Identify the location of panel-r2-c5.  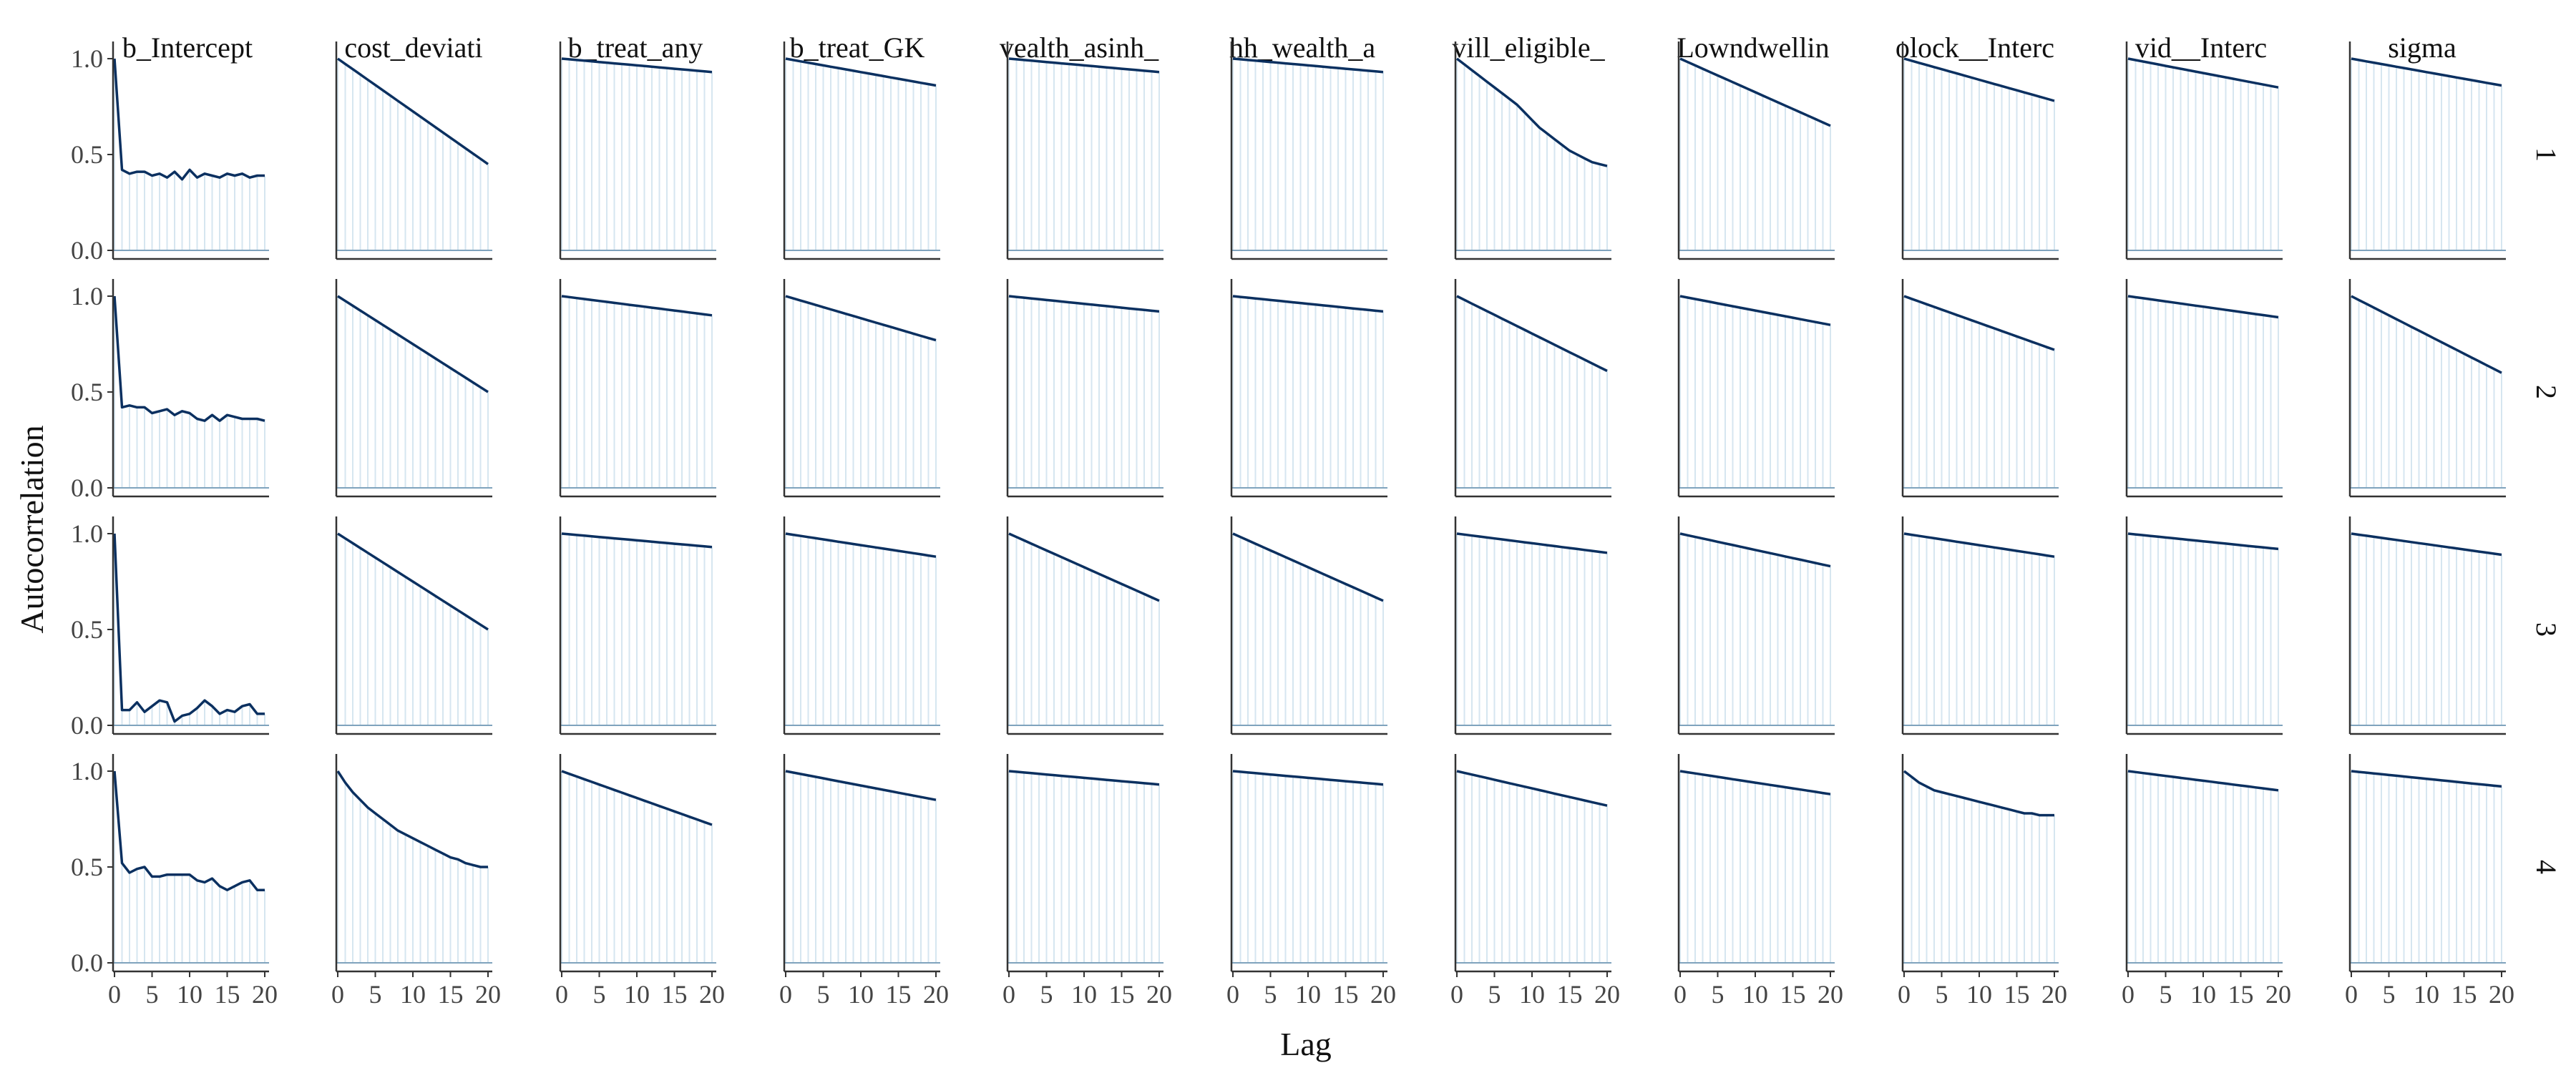
(1084, 389).